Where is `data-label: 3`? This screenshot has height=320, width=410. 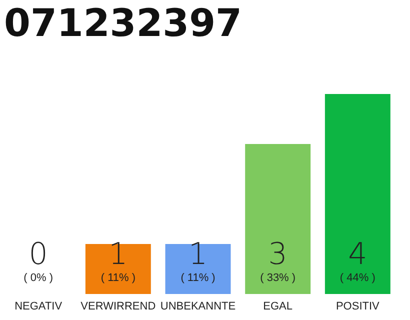
data-label: 3 is located at coordinates (278, 254).